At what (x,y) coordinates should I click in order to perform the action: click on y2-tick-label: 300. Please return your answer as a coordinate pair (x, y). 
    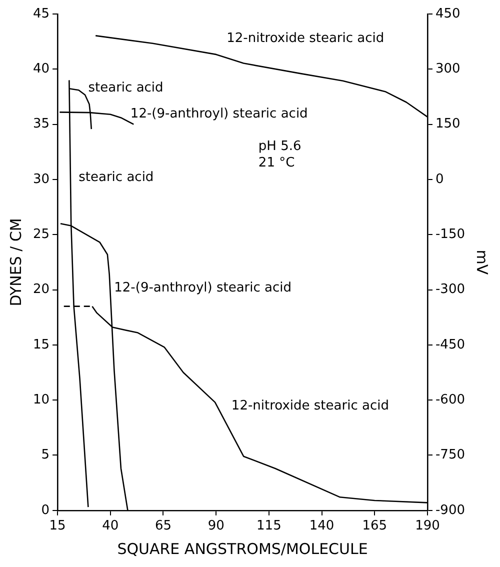
    Looking at the image, I should click on (447, 69).